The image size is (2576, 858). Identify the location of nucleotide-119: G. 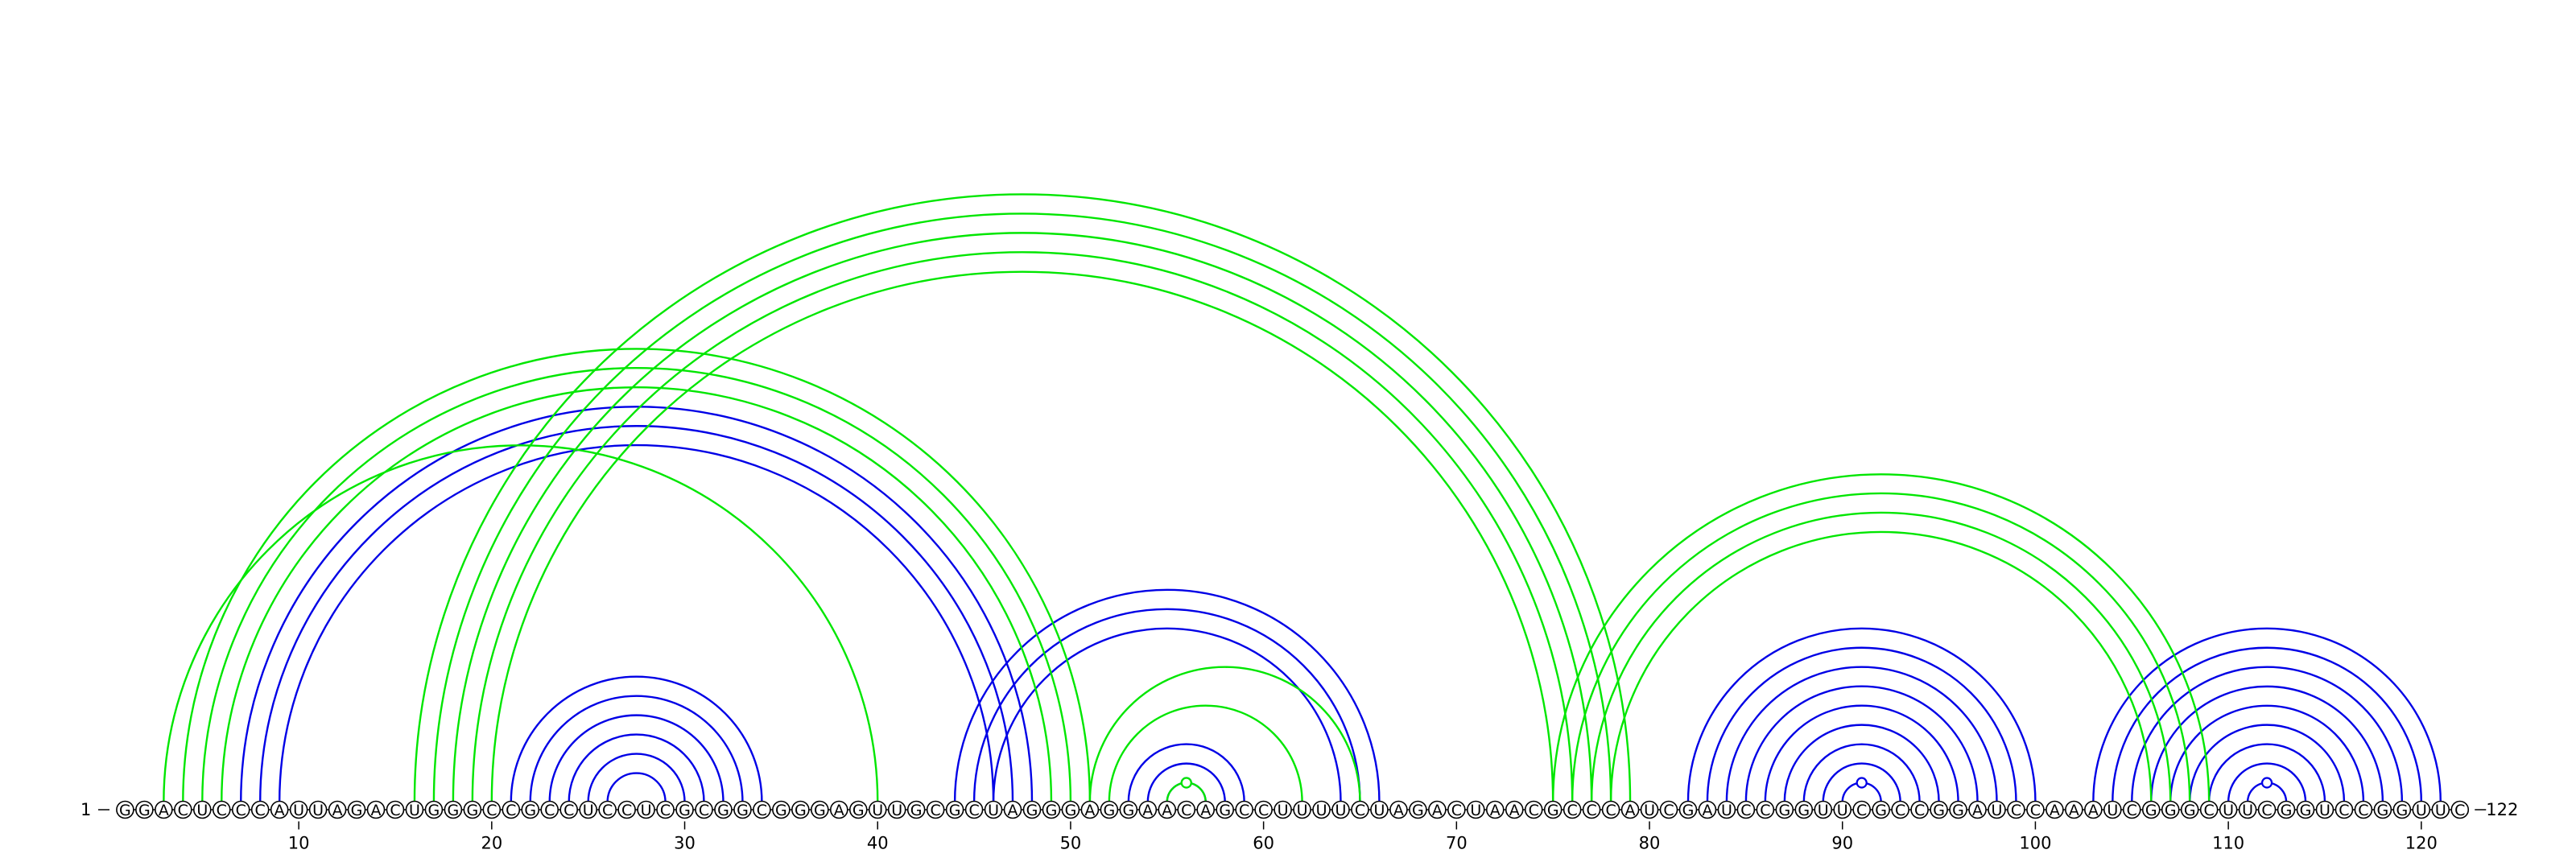
(2402, 809).